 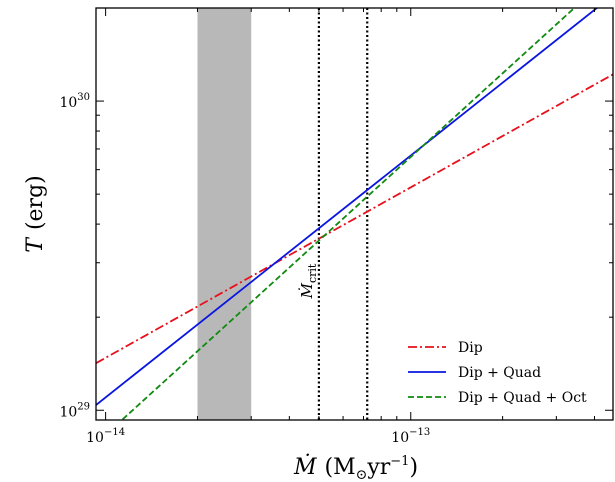 I want to click on y-axis-label: T(erg), so click(x=35, y=213).